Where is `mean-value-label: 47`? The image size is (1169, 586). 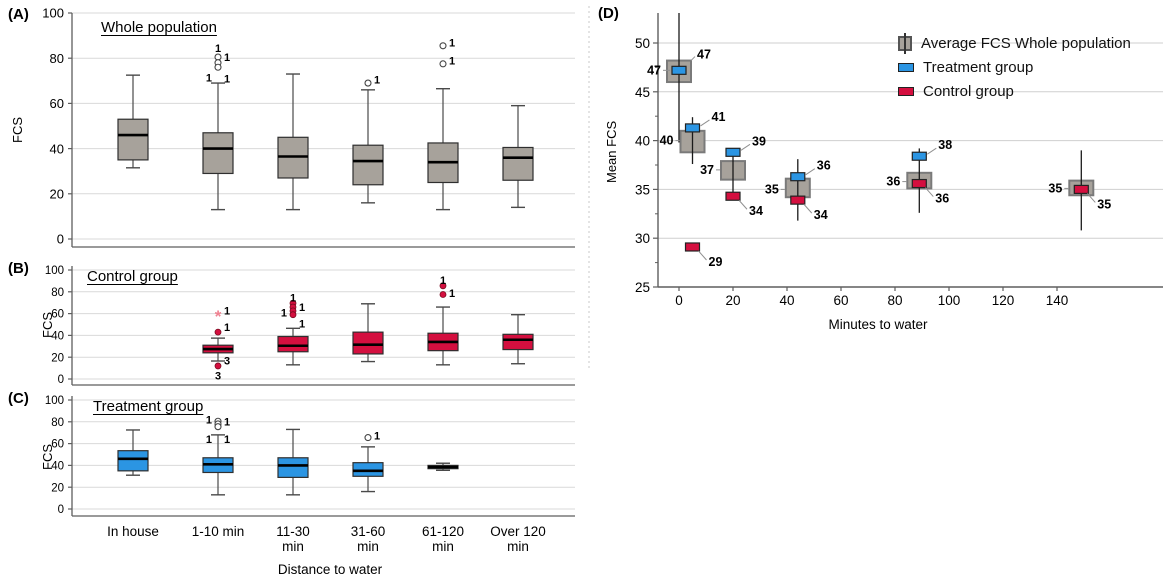 mean-value-label: 47 is located at coordinates (654, 70).